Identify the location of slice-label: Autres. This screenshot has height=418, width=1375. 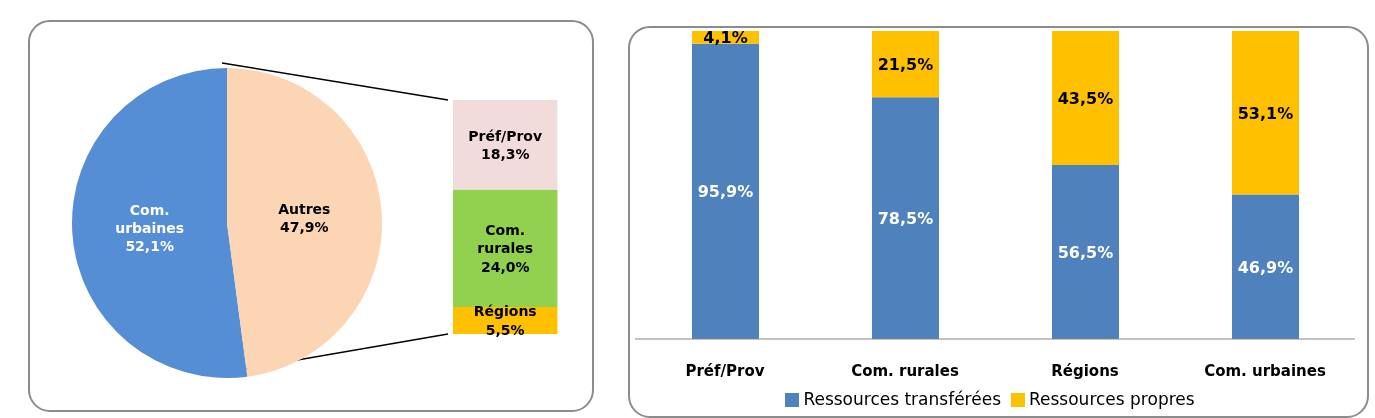
(304, 208).